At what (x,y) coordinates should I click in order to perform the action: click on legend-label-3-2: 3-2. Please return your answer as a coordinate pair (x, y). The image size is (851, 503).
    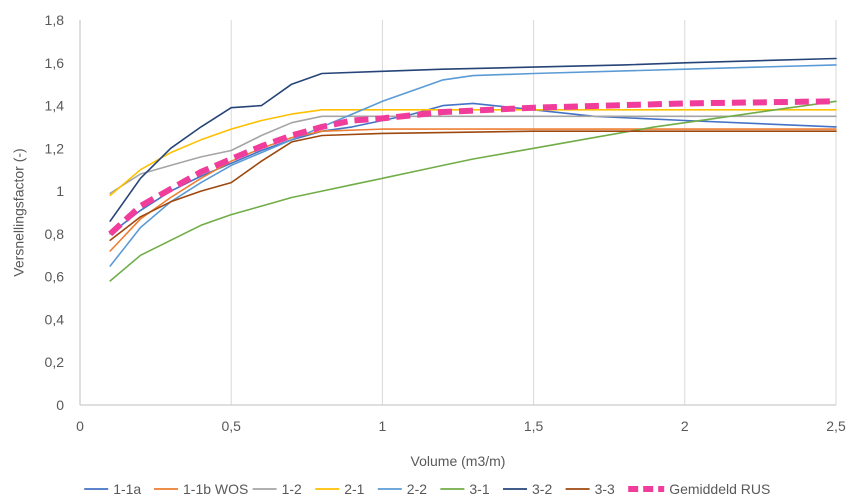
    Looking at the image, I should click on (542, 489).